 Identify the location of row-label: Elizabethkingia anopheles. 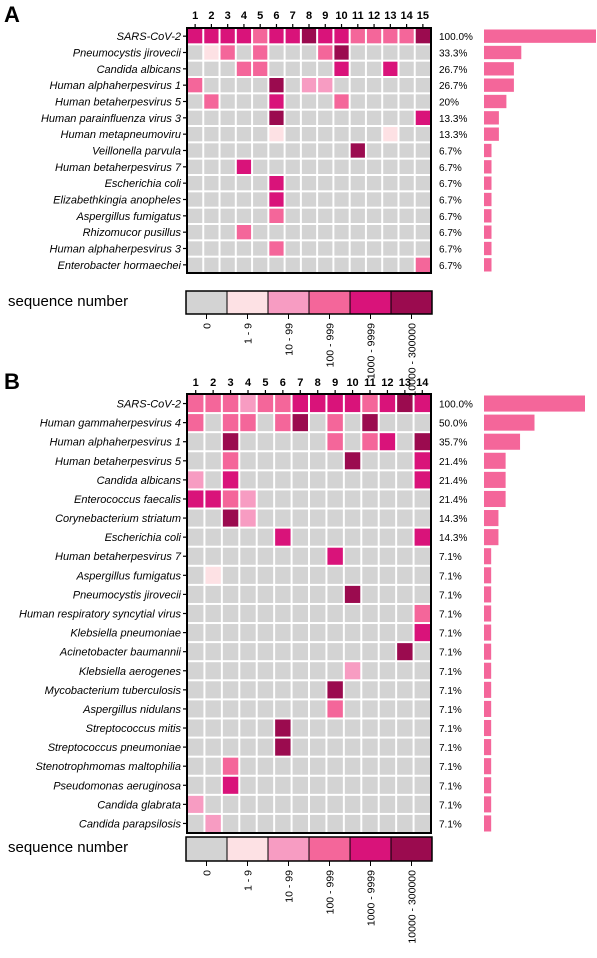
(117, 201).